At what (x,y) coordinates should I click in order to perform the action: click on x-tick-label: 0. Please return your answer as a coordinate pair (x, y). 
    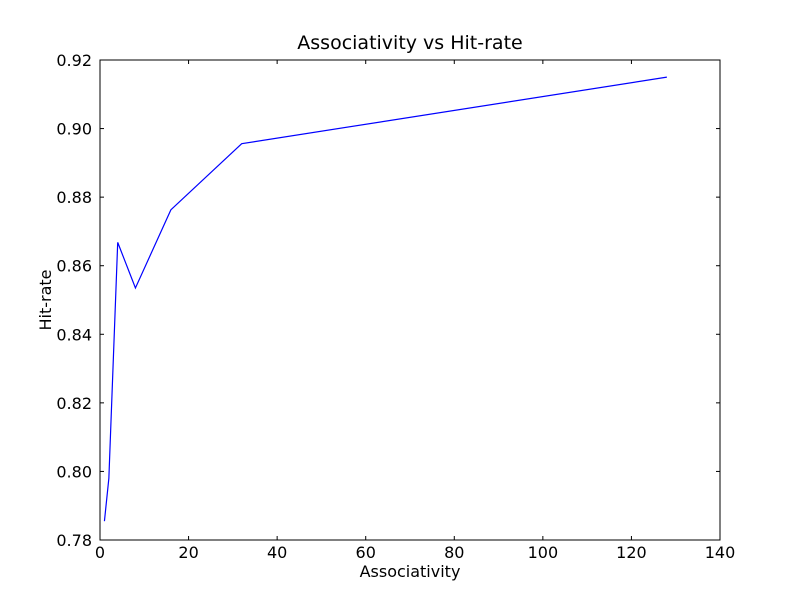
    Looking at the image, I should click on (100, 552).